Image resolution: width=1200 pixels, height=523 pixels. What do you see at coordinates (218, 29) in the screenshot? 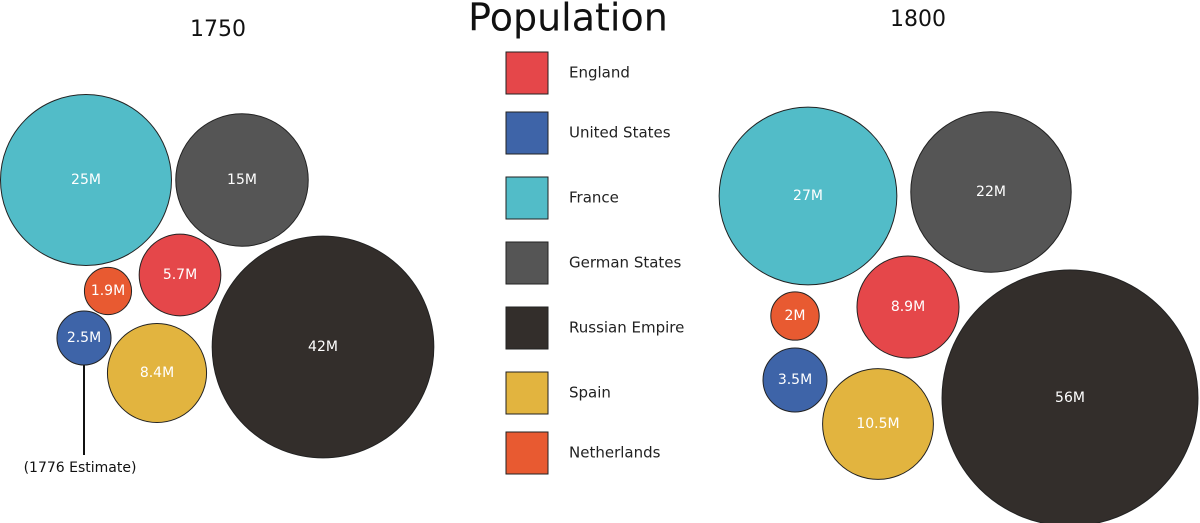
I see `chart-title: 1750` at bounding box center [218, 29].